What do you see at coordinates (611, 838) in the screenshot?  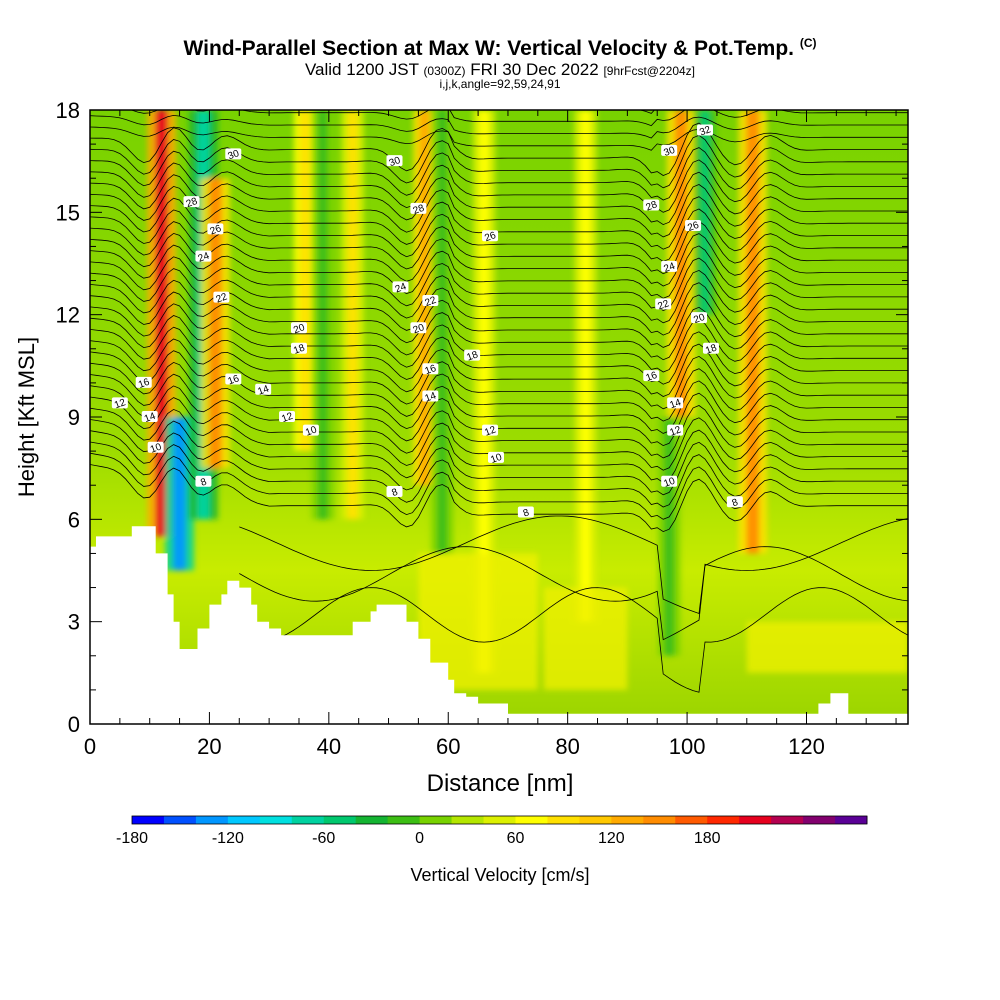 I see `colorbar-tick-label: 120` at bounding box center [611, 838].